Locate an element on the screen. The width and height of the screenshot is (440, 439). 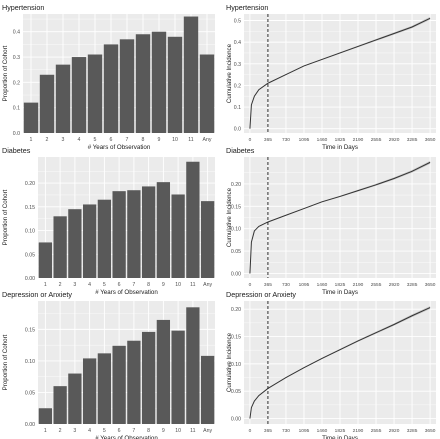
y-tick-label: 0.15 is located at coordinates (30, 330).